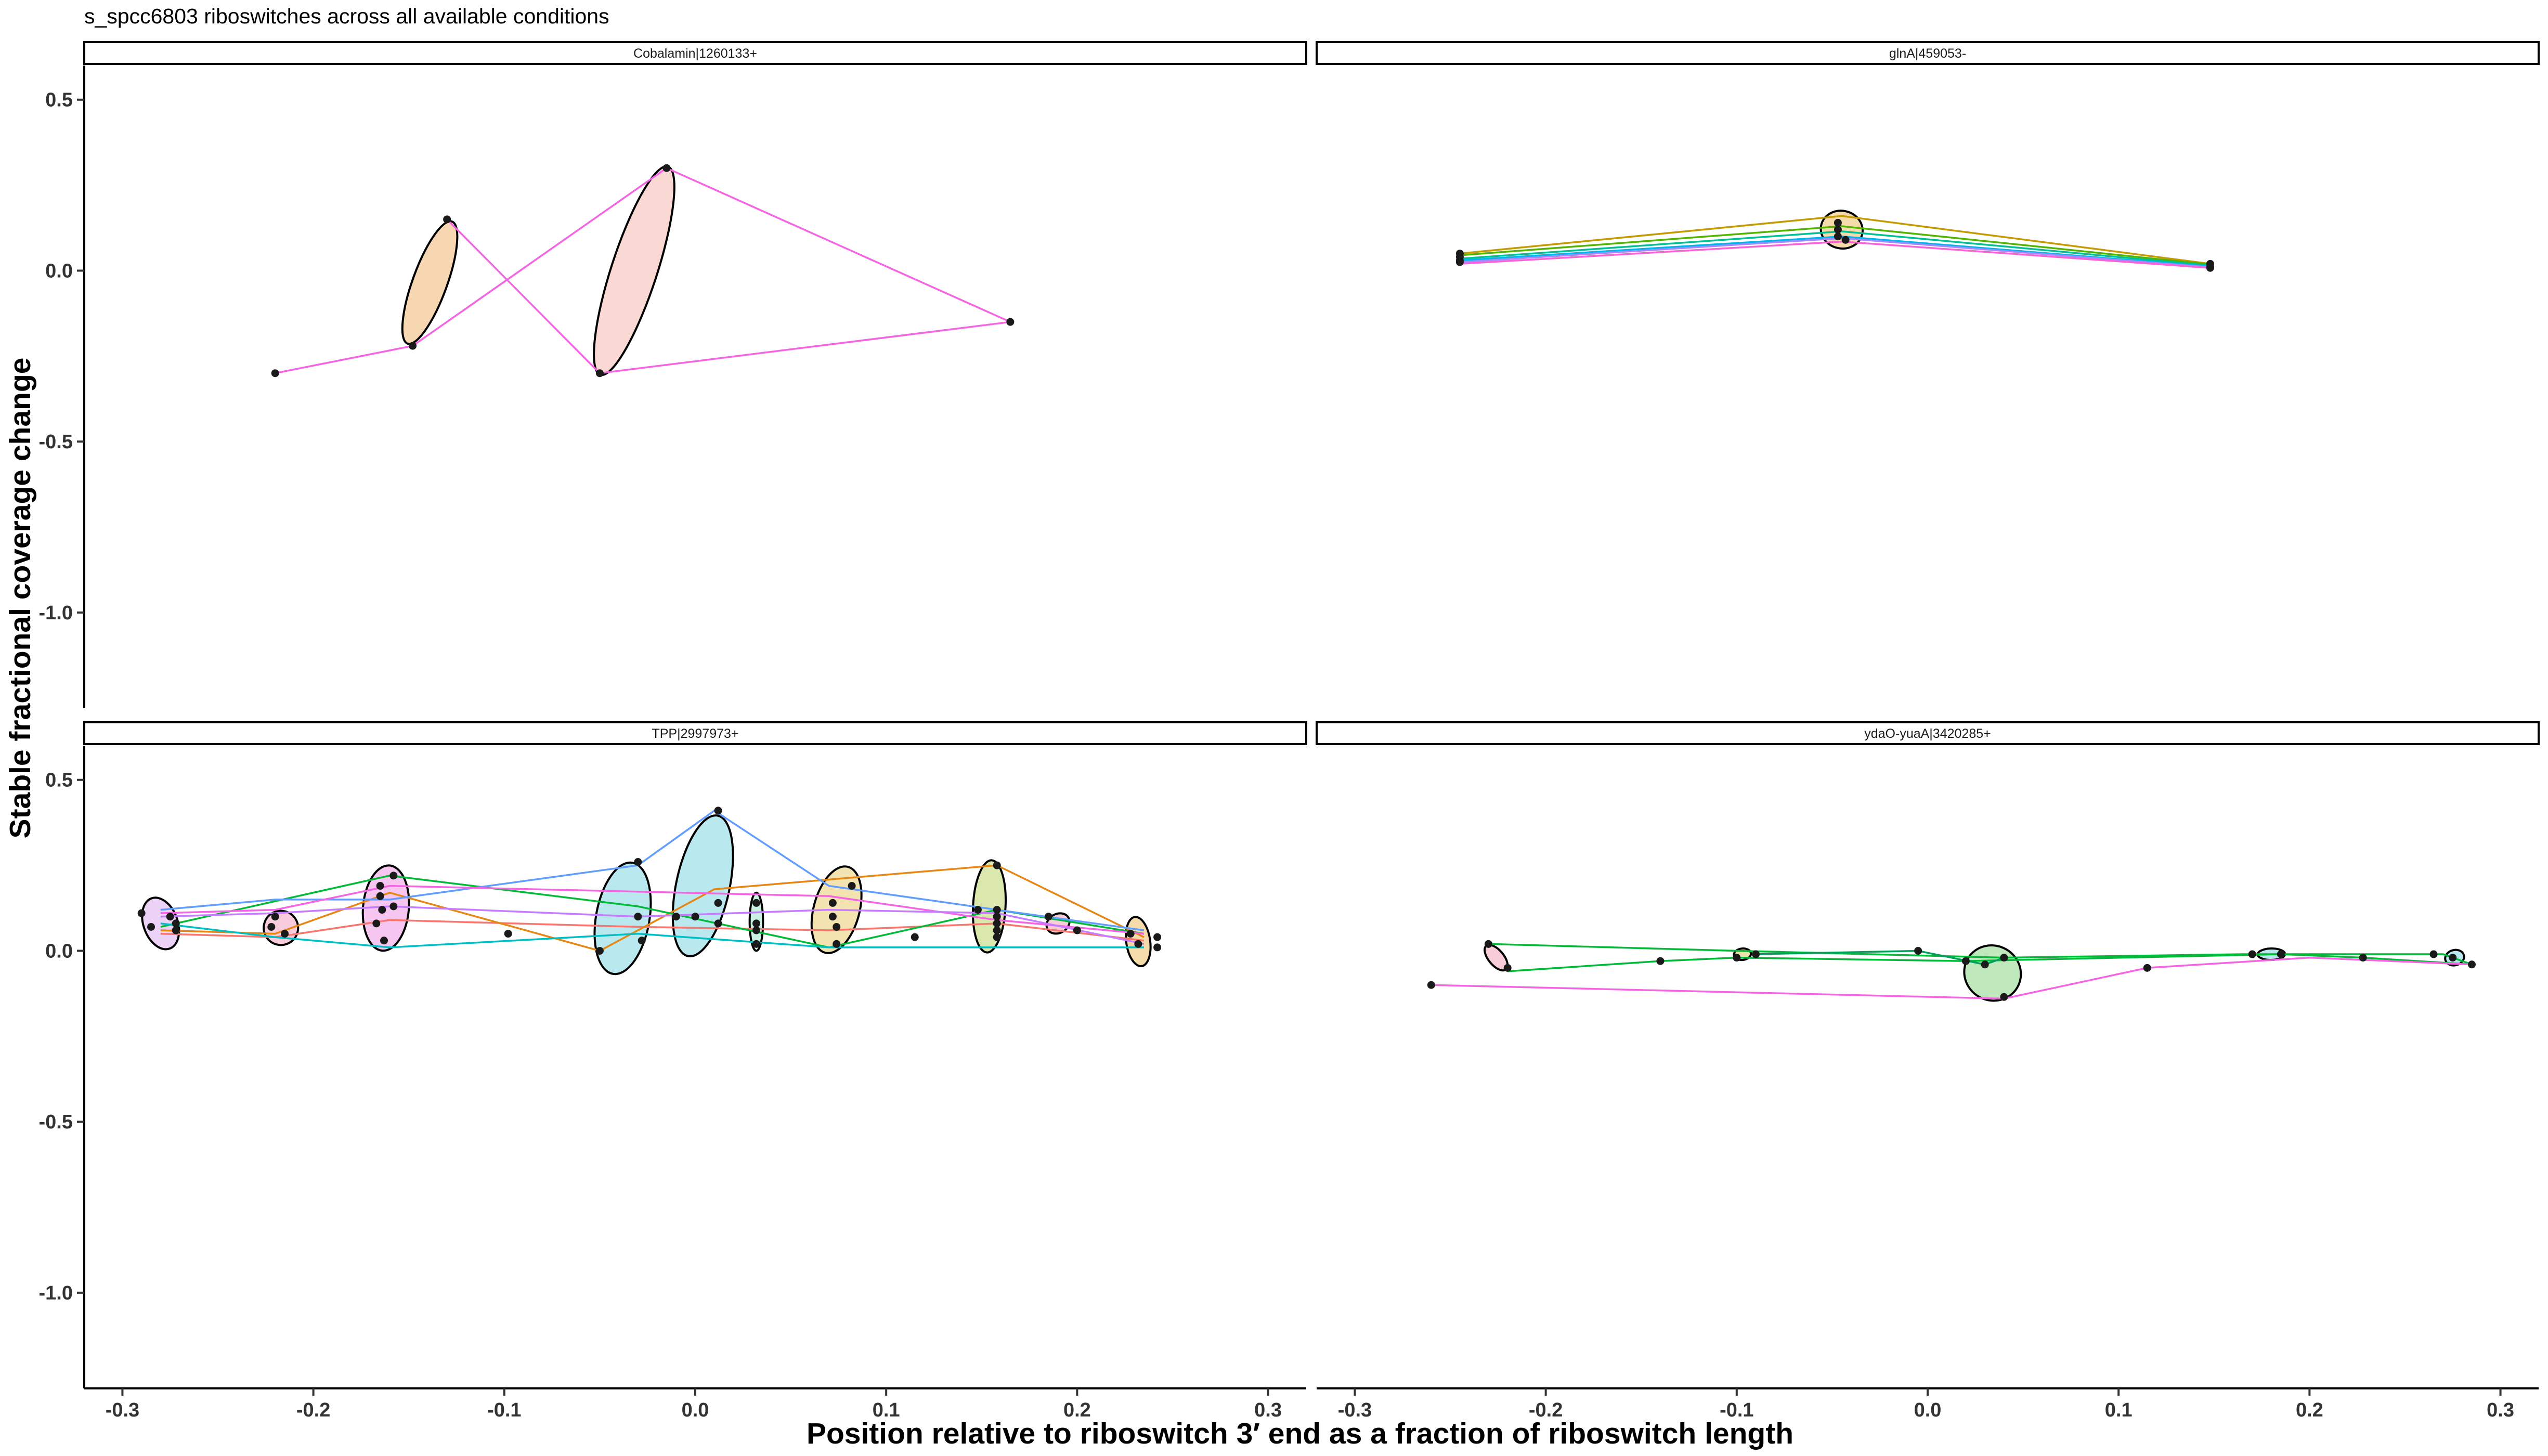 The height and width of the screenshot is (1456, 2548). I want to click on y-tick-label: 0.5, so click(59, 100).